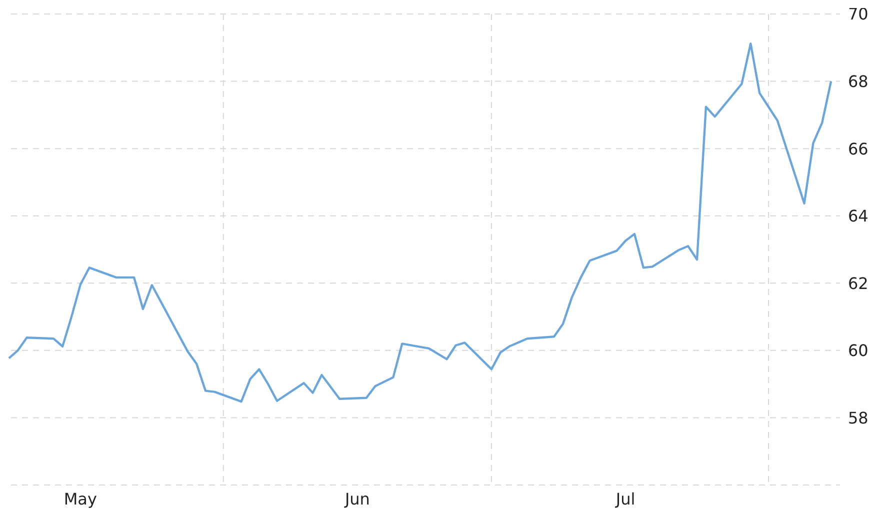 Image resolution: width=892 pixels, height=525 pixels. What do you see at coordinates (858, 418) in the screenshot?
I see `y-tick-label: 58` at bounding box center [858, 418].